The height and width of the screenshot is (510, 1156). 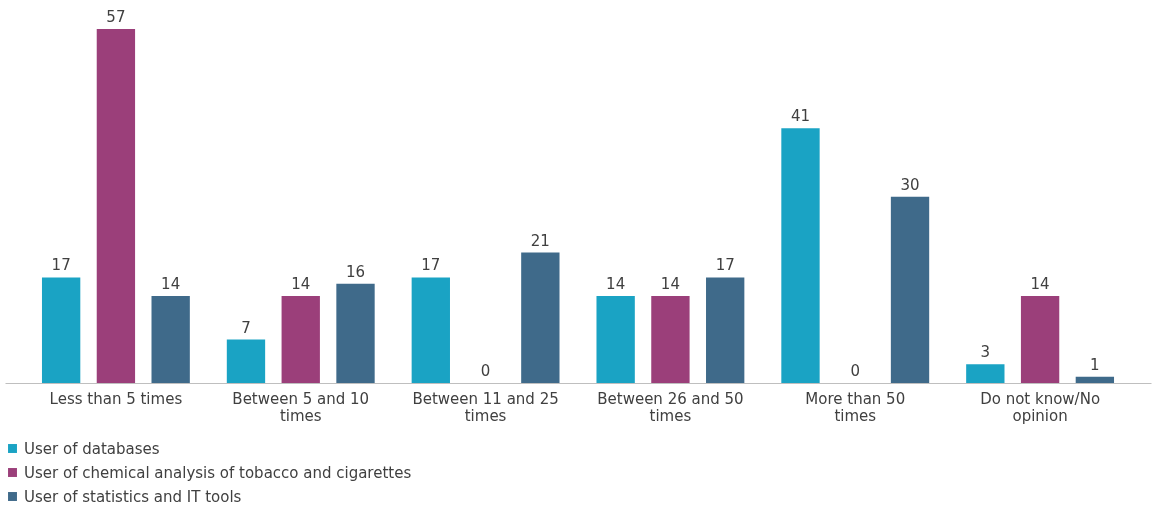 I want to click on data-label: 16, so click(x=355, y=271).